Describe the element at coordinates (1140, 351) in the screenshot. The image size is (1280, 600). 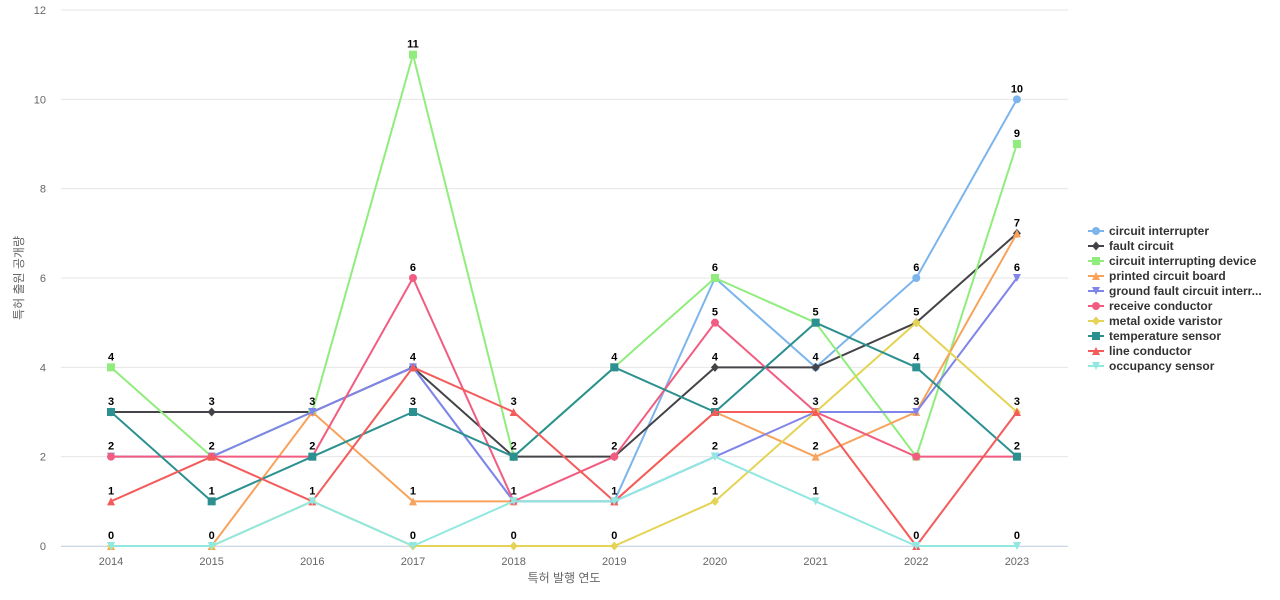
I see `legend-item: line conductor` at that location.